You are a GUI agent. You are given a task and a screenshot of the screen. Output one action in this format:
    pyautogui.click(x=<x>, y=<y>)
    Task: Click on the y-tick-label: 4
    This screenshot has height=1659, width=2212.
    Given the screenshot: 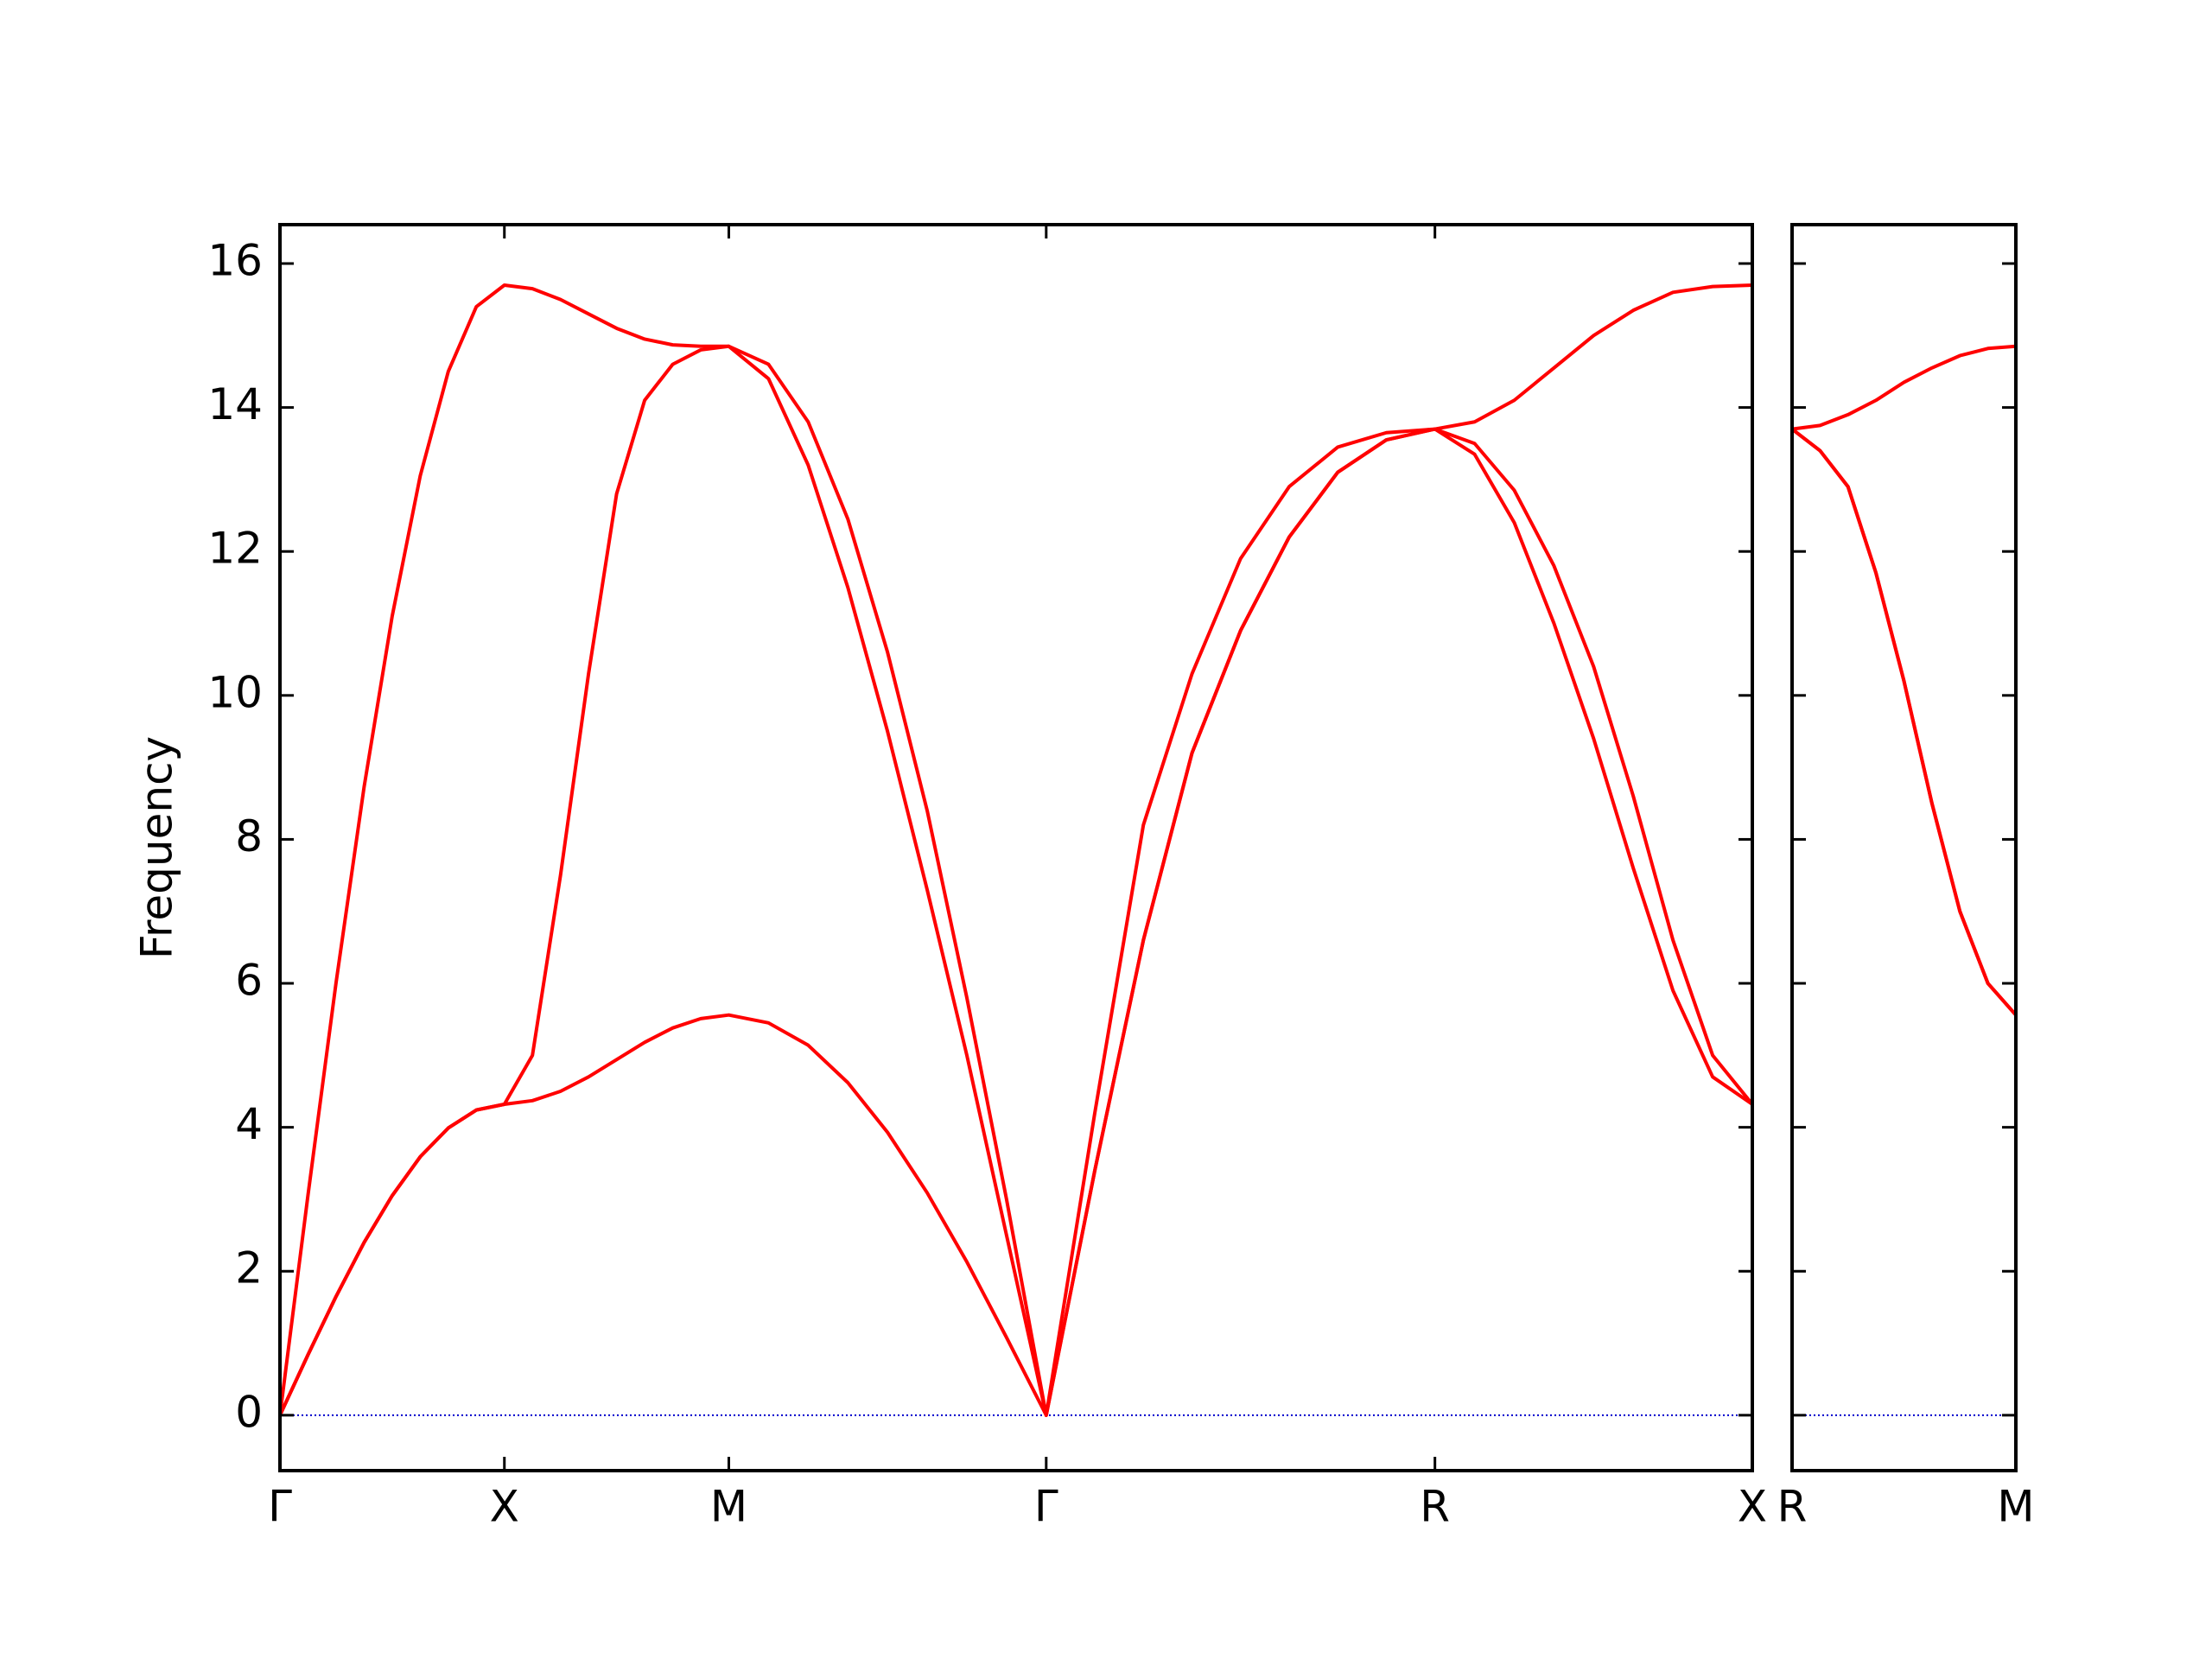 What is the action you would take?
    pyautogui.click(x=249, y=1124)
    